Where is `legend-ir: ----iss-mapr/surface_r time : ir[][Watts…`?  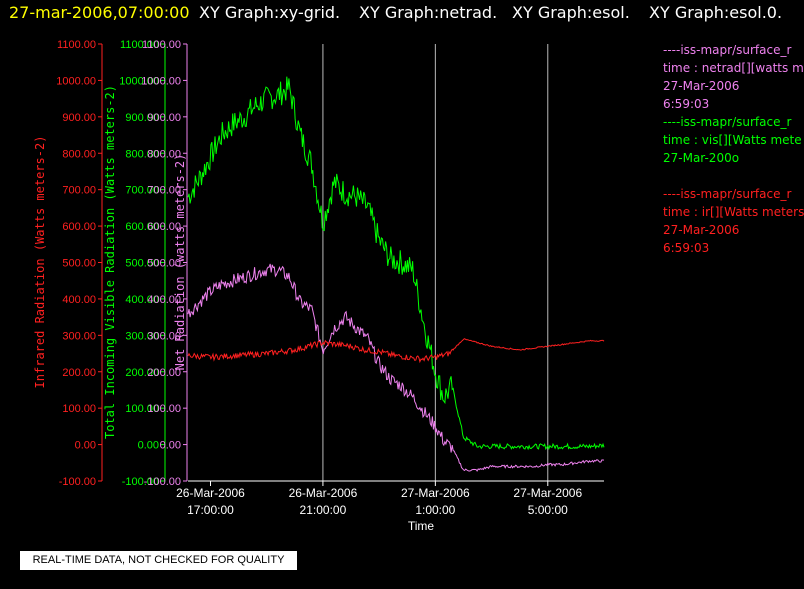 legend-ir: ----iss-mapr/surface_r time : ir[][Watts… is located at coordinates (733, 221).